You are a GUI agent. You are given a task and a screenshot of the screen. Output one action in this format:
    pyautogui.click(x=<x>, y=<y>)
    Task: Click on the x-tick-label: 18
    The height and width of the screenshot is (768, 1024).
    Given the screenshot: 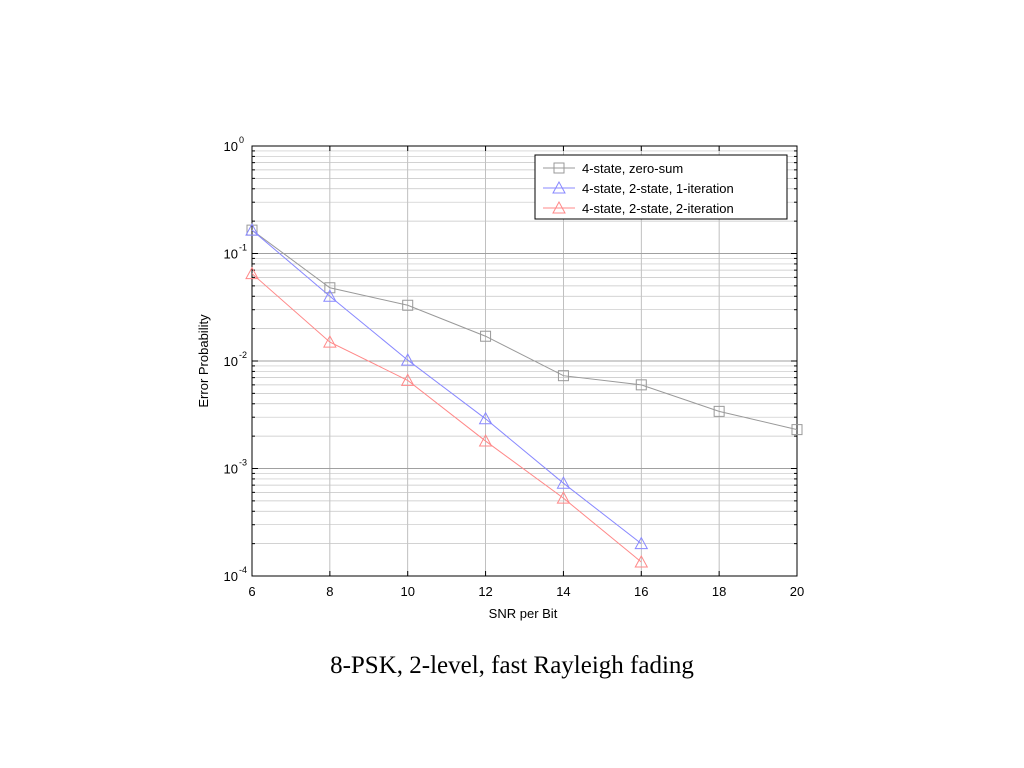 What is the action you would take?
    pyautogui.click(x=719, y=591)
    